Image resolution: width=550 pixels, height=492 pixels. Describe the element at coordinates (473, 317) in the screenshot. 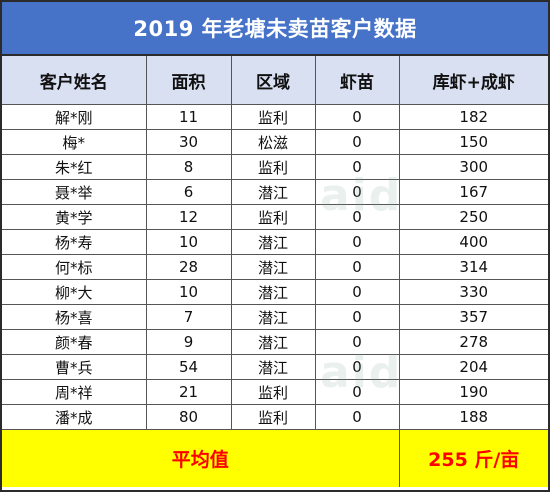

I see `cell-stock-plus-adult: 357` at that location.